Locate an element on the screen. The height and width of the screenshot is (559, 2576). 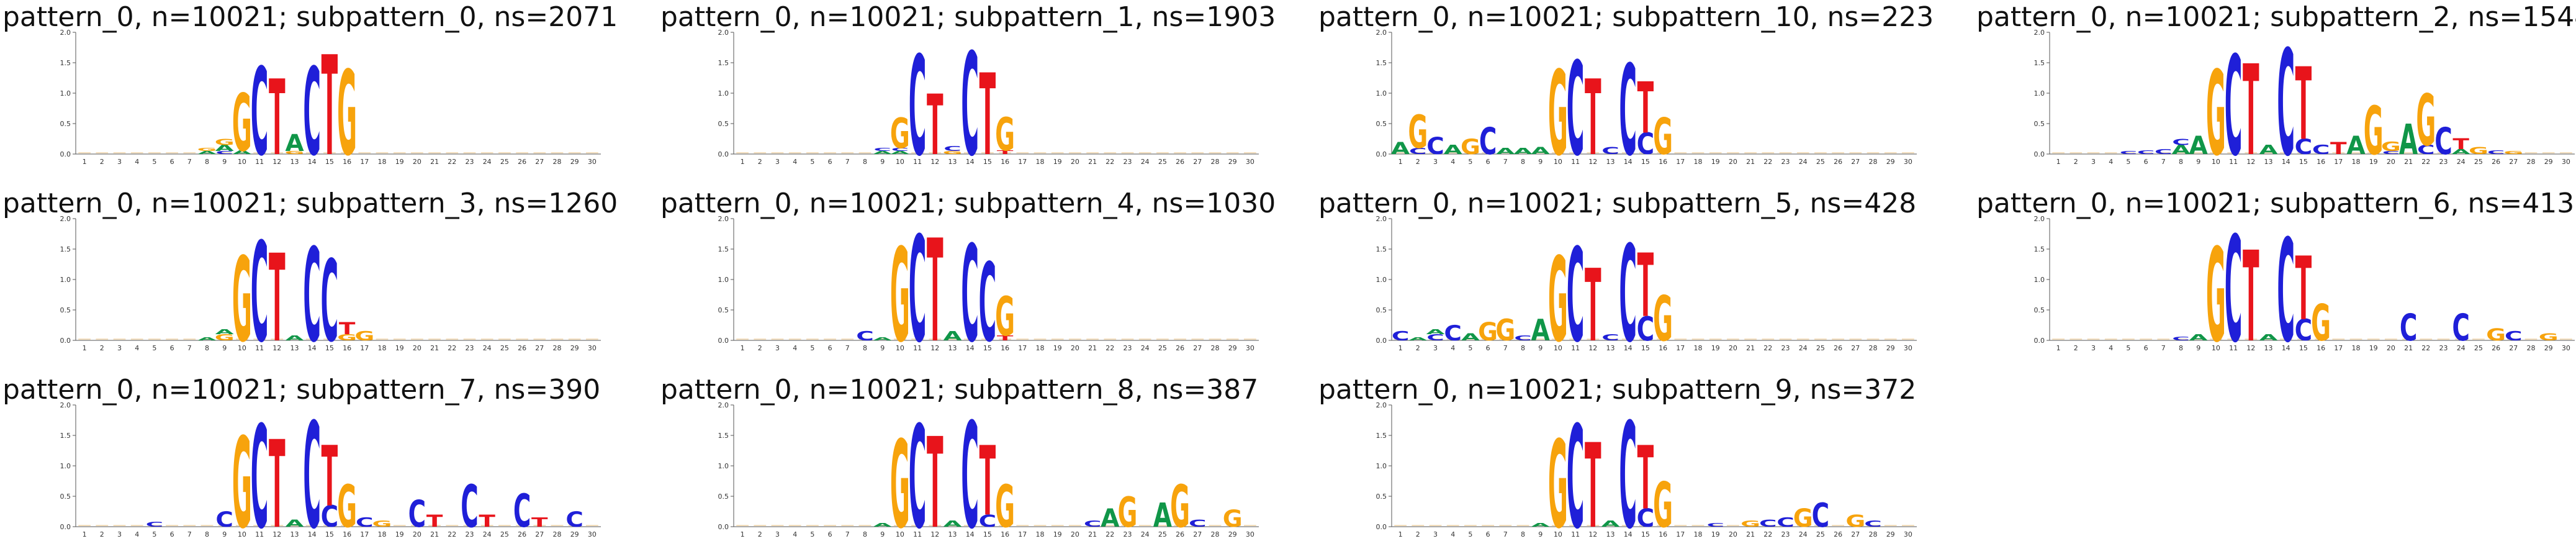
x-tick-label: 18 is located at coordinates (1040, 534).